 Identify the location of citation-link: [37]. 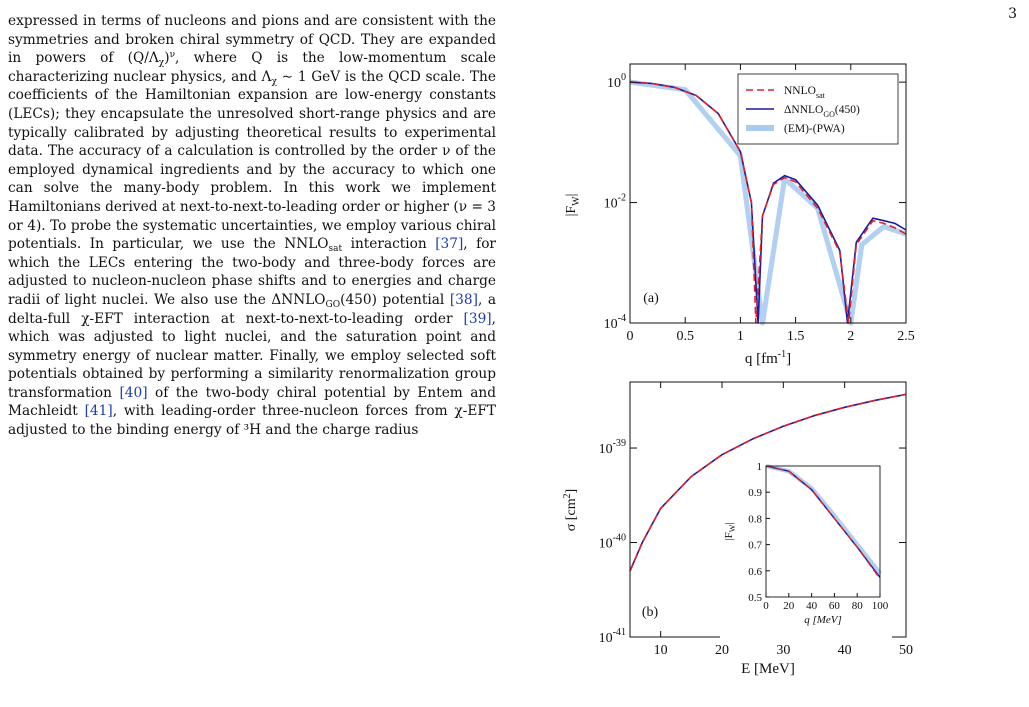
(449, 244).